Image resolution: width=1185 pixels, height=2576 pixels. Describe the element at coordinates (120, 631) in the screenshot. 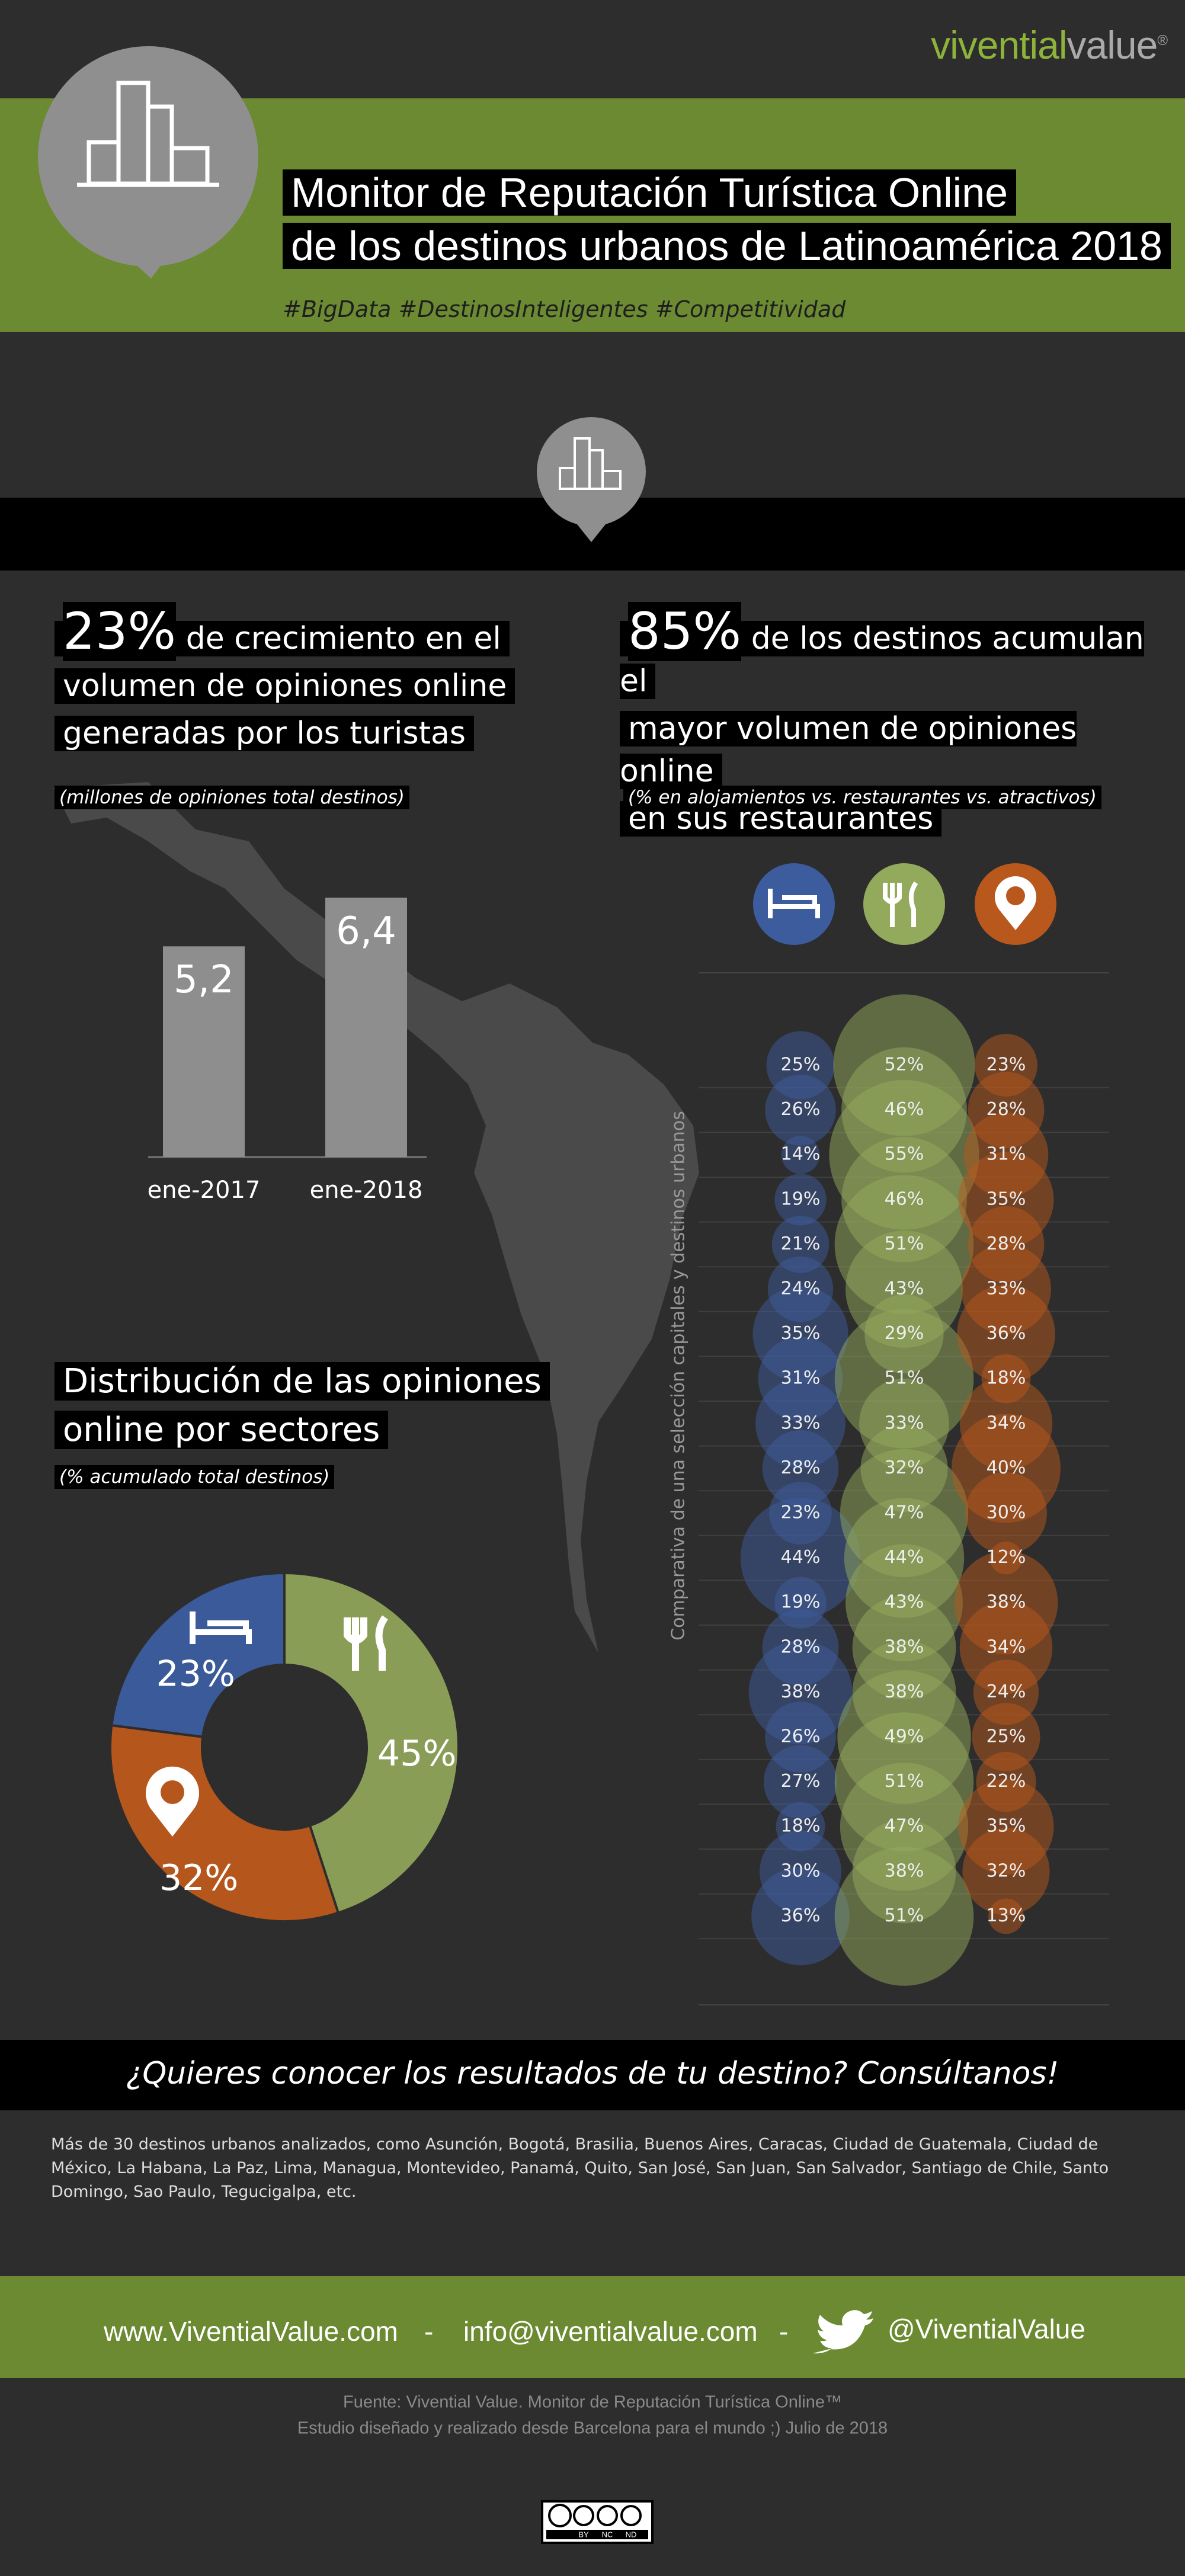

I see `highlight: 23%` at that location.